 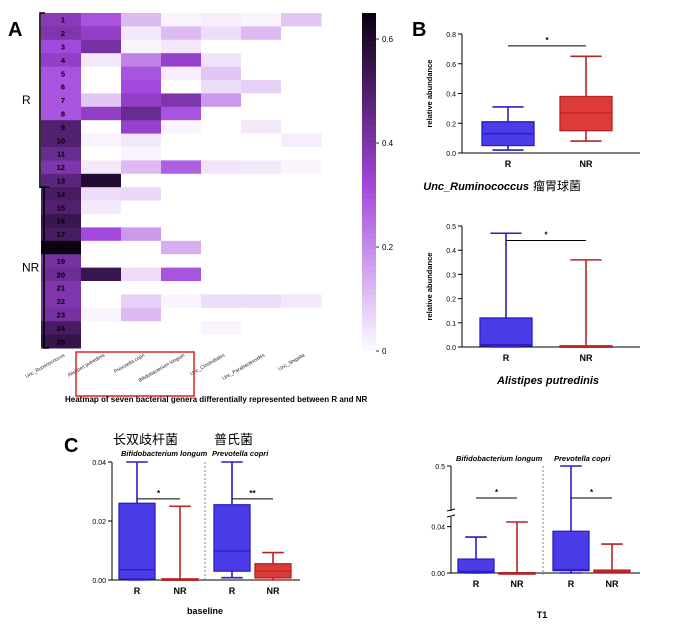 I want to click on heatmap-cell-r25-c1, so click(x=61, y=341).